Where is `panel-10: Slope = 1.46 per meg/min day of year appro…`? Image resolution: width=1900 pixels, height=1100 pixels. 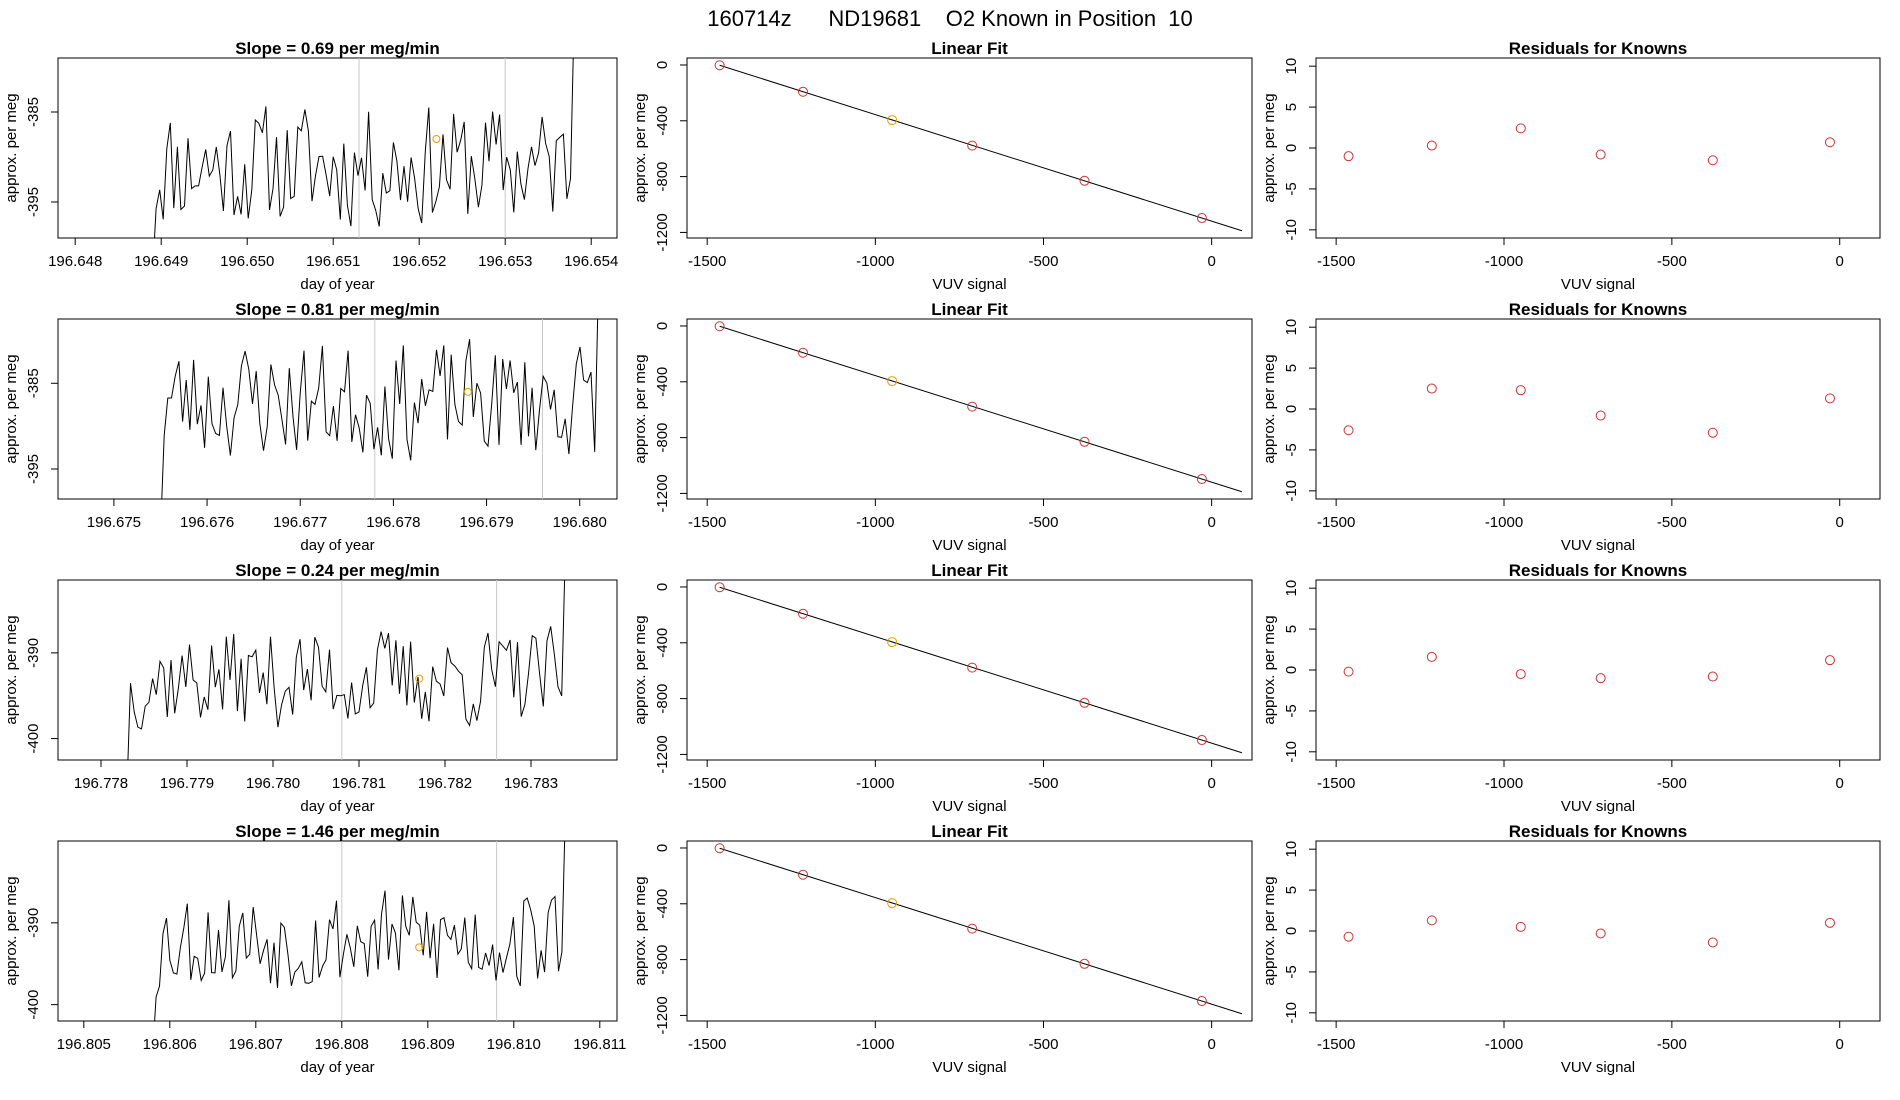 panel-10: Slope = 1.46 per meg/min day of year appro… is located at coordinates (314, 949).